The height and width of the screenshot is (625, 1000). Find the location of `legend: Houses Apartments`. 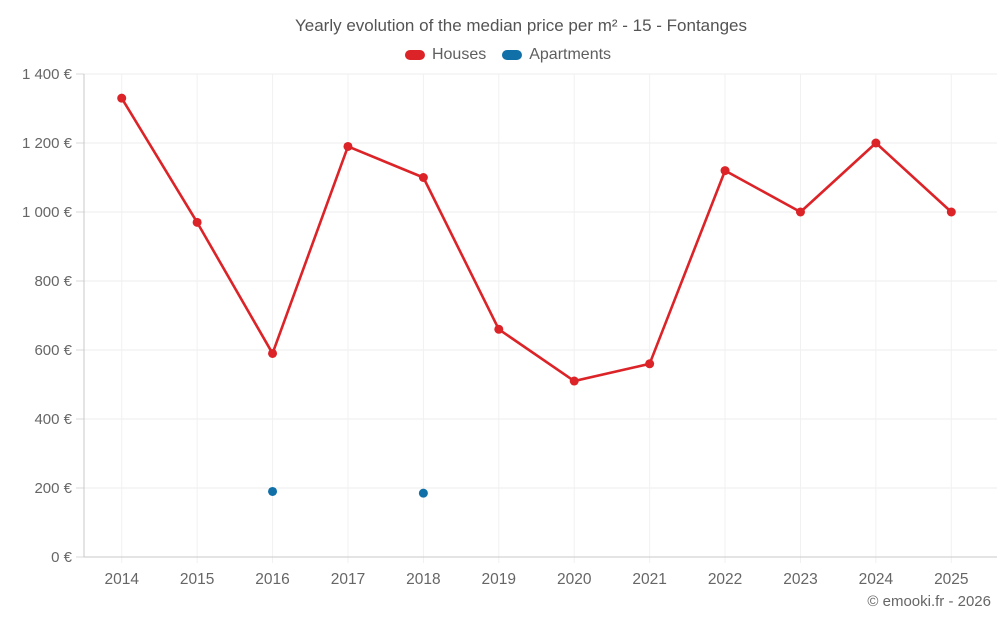

legend: Houses Apartments is located at coordinates (507, 55).